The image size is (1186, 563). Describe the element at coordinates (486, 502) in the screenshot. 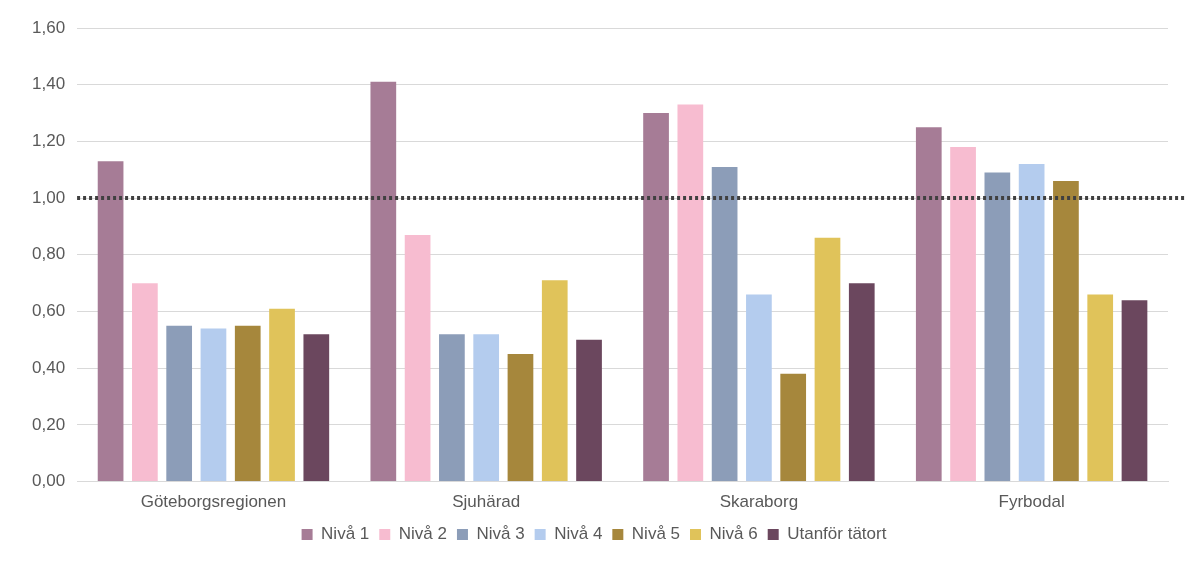

I see `x-tick-label: Sjuhärad` at that location.